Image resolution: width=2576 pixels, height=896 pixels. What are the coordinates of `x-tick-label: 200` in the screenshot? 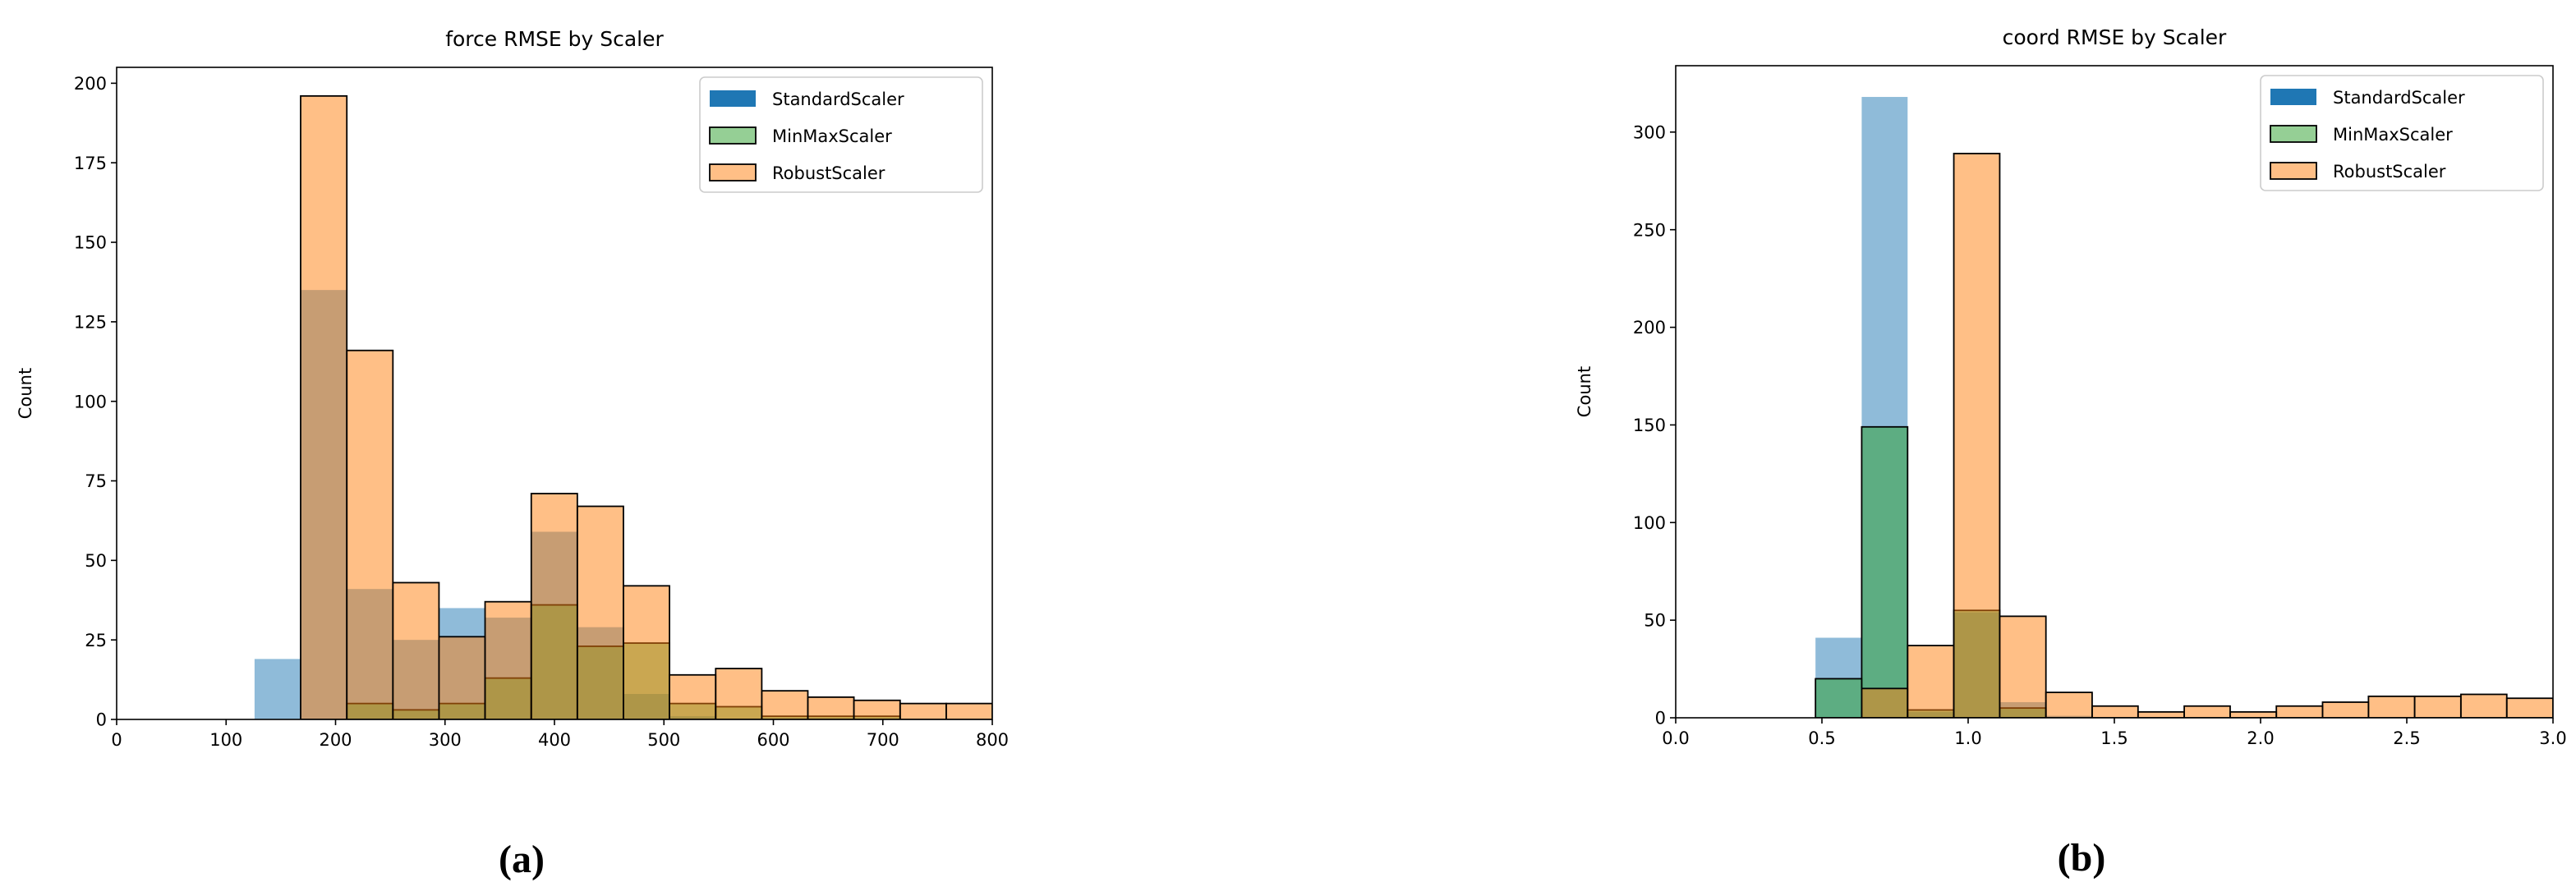 It's located at (335, 740).